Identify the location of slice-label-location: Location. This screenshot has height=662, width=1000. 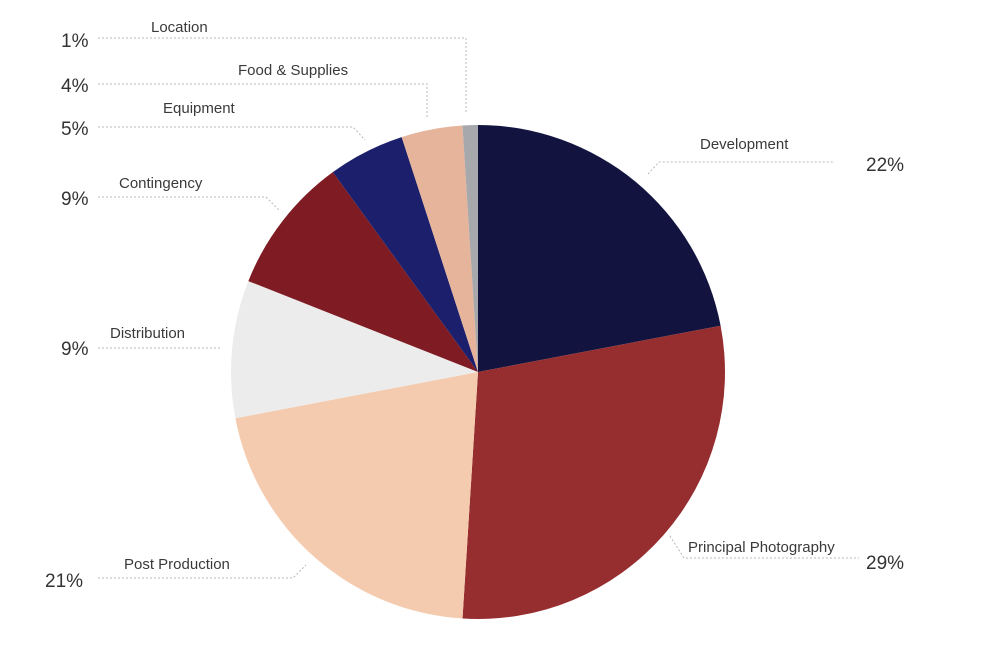
(179, 27).